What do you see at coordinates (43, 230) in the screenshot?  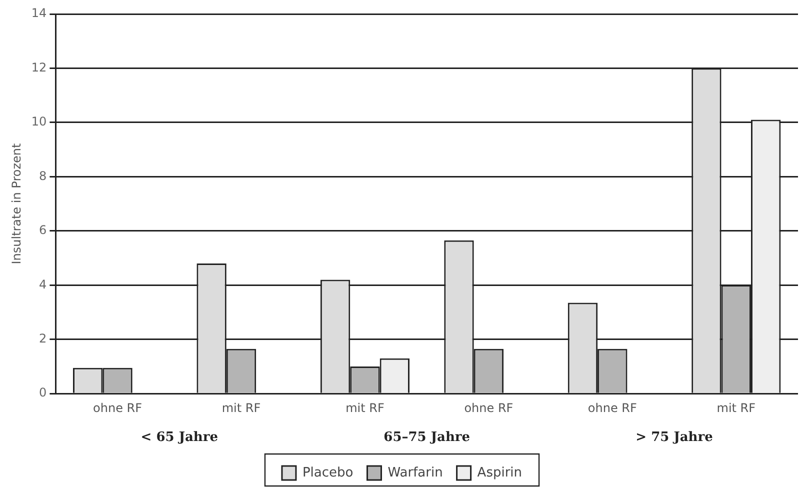 I see `y-tick-label: 6` at bounding box center [43, 230].